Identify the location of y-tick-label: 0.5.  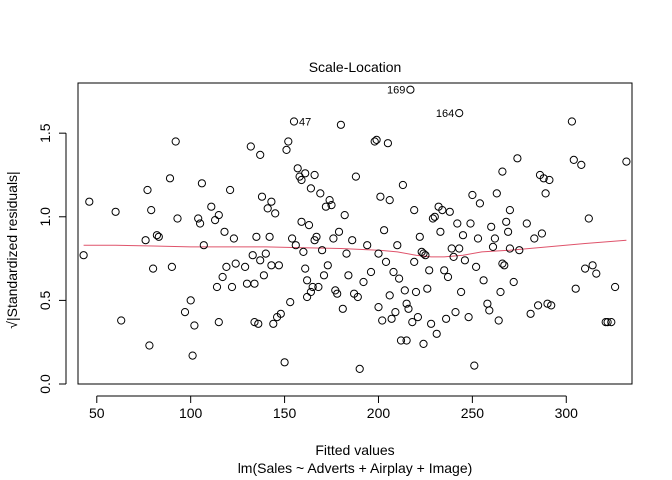
(45, 300).